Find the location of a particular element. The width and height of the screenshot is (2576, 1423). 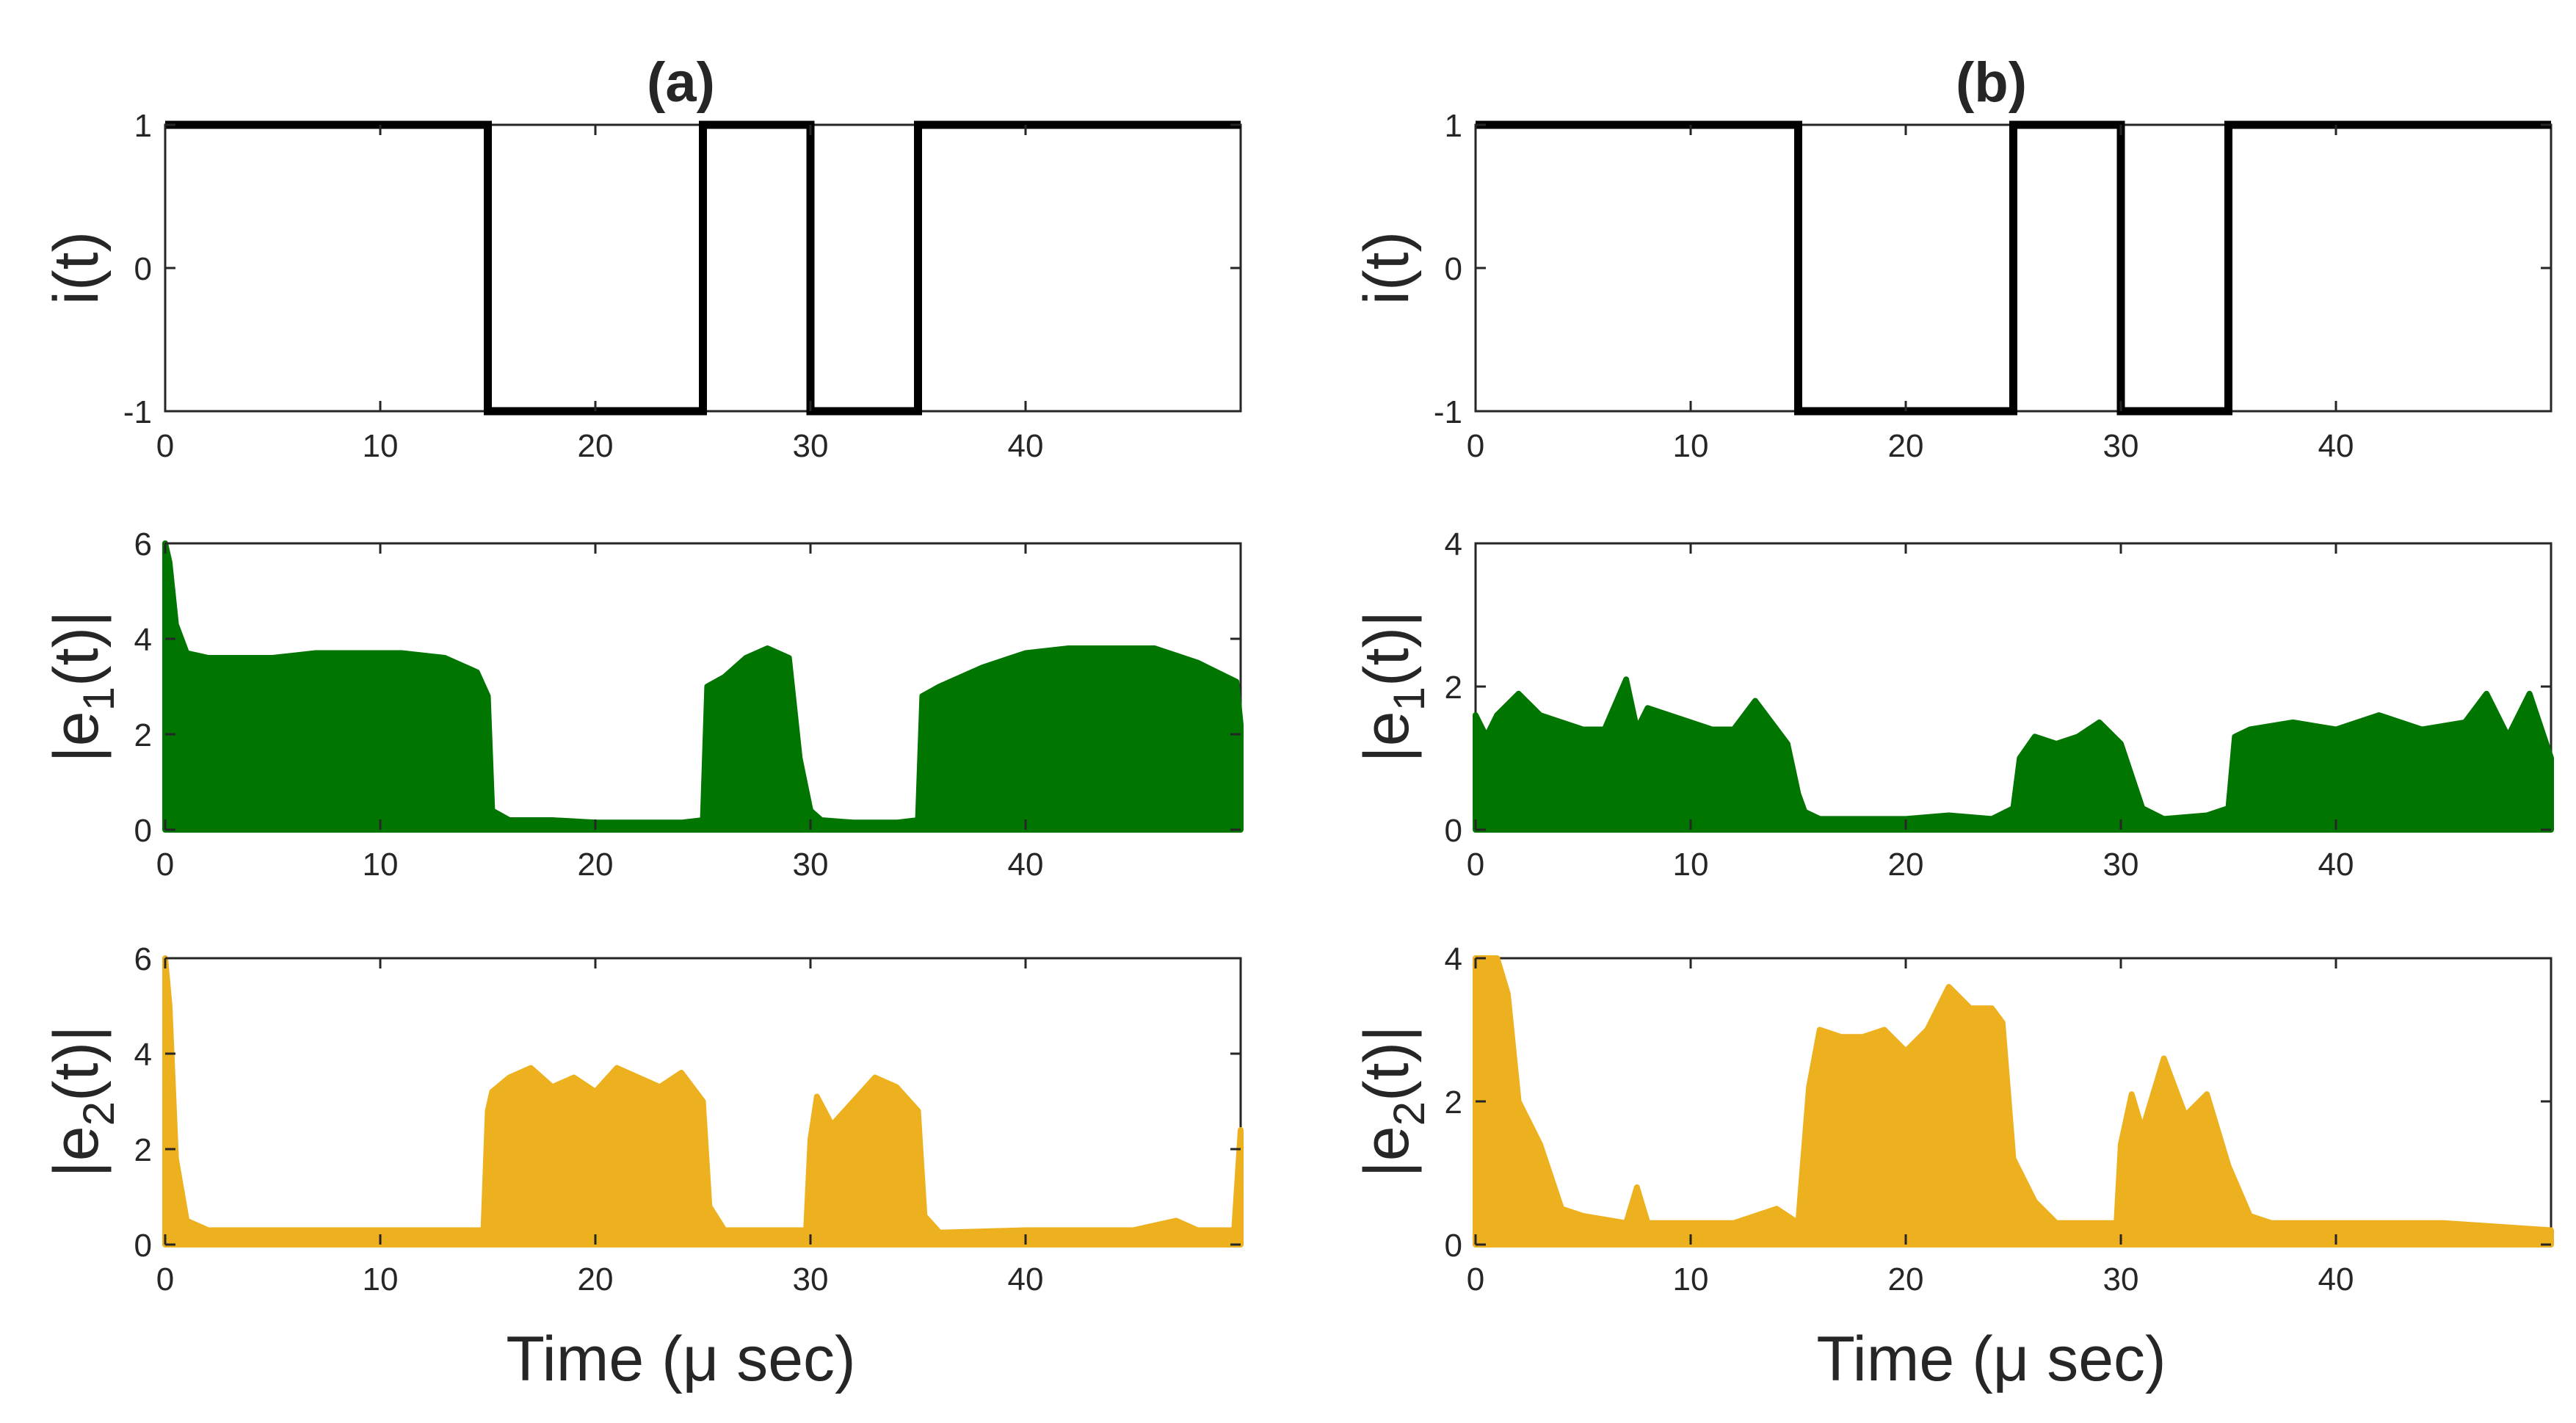

subplot-2-a: 0 10 20 30 40 0 2 4 6 |e1(t)| is located at coordinates (643, 704).